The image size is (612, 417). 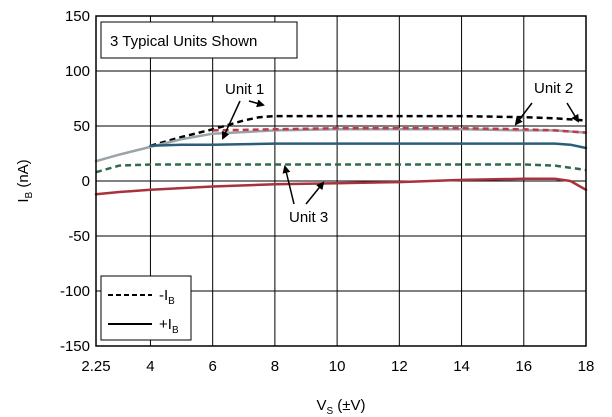 I want to click on y-tick-label: -100, so click(x=75, y=291).